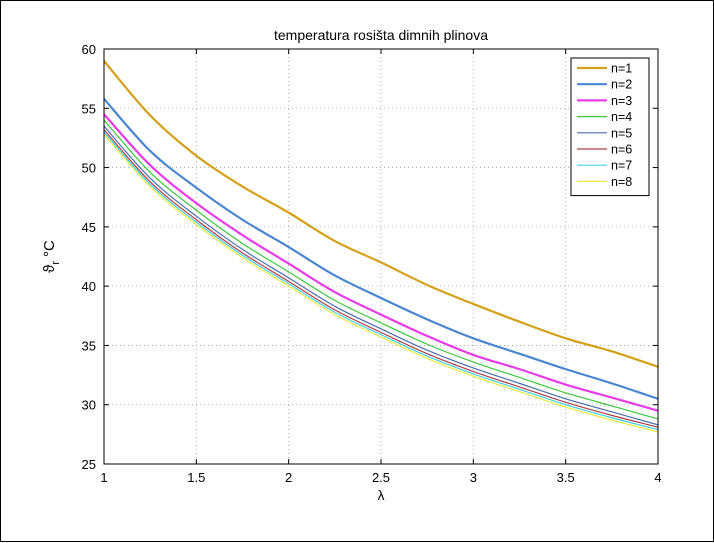 Image resolution: width=714 pixels, height=543 pixels. What do you see at coordinates (657, 477) in the screenshot?
I see `x-tick-label: 4` at bounding box center [657, 477].